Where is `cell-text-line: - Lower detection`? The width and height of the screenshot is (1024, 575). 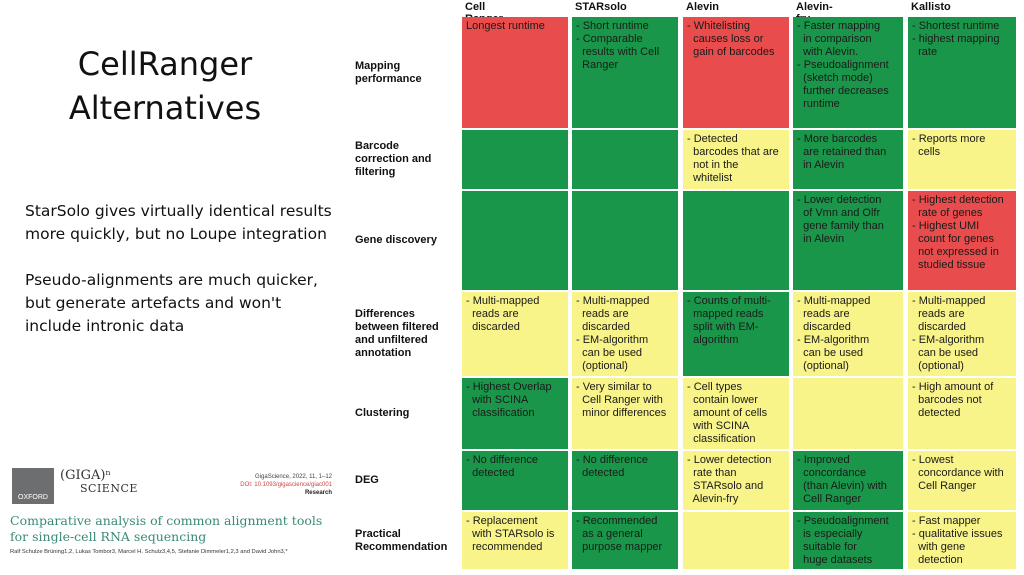 cell-text-line: - Lower detection is located at coordinates (839, 200).